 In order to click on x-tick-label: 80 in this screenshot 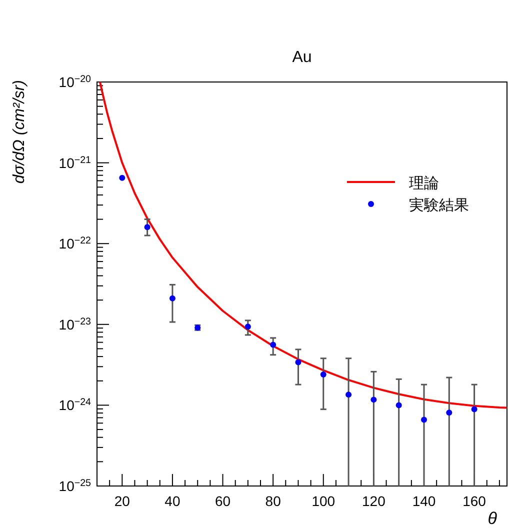, I will do `click(273, 501)`.